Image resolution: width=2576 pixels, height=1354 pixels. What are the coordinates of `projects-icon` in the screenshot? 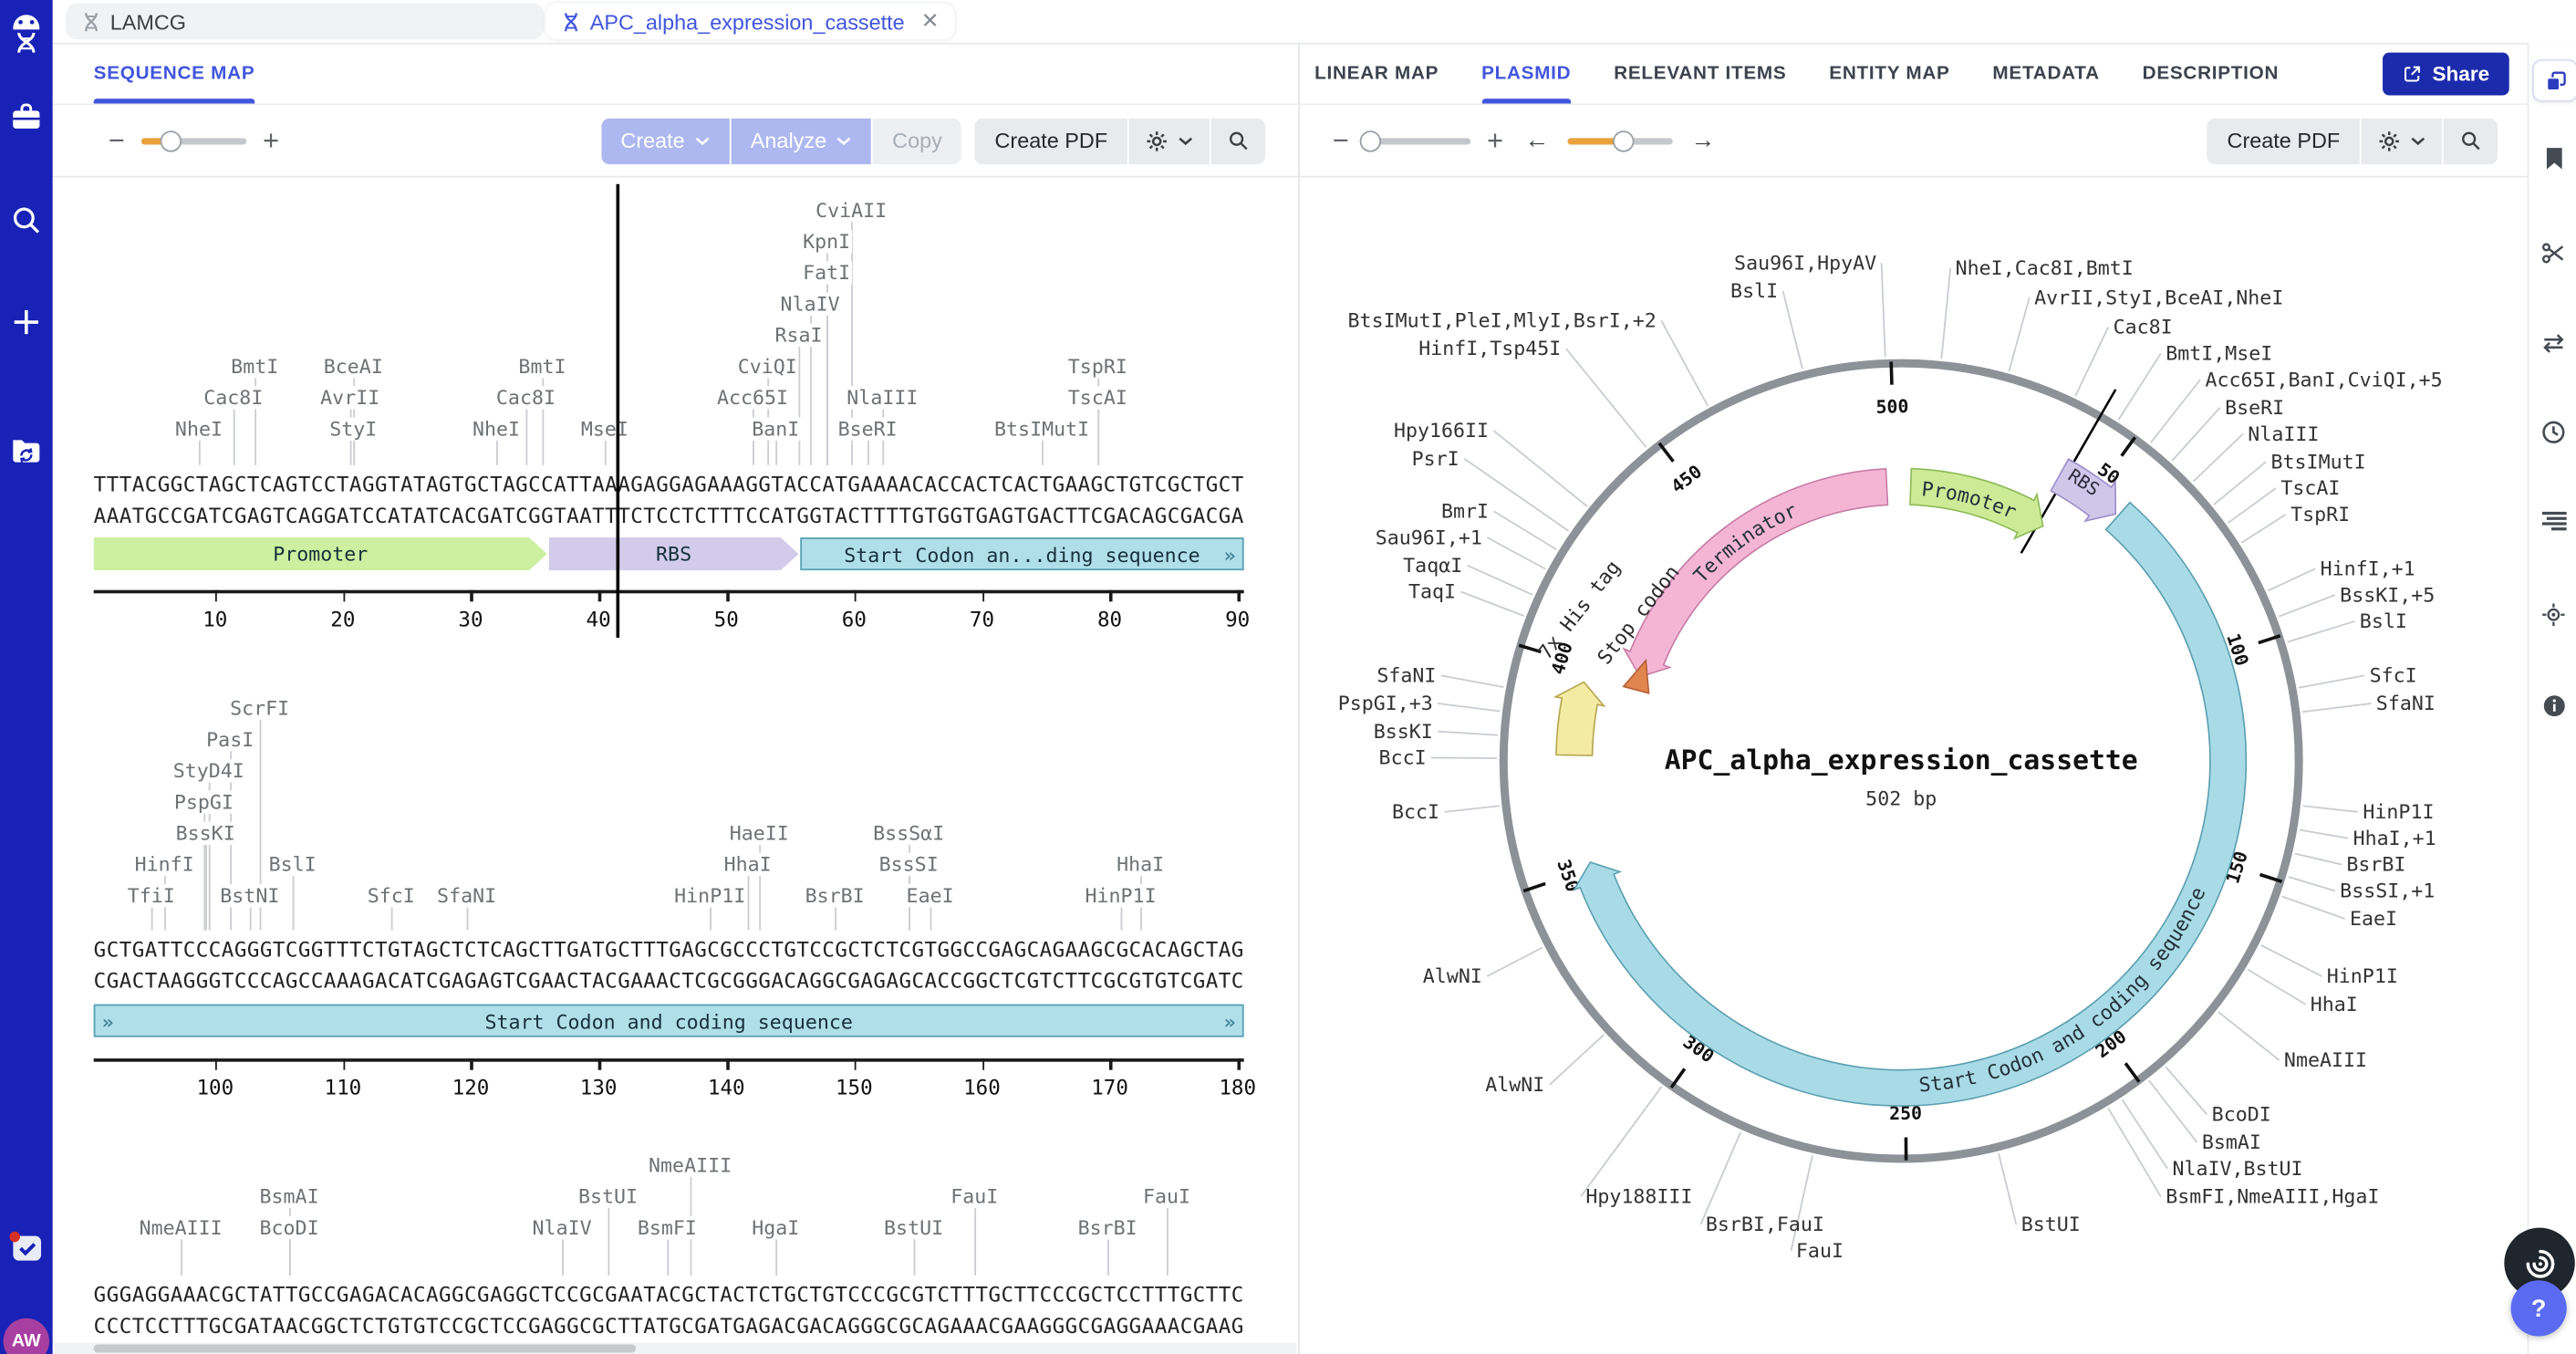 It's located at (26, 116).